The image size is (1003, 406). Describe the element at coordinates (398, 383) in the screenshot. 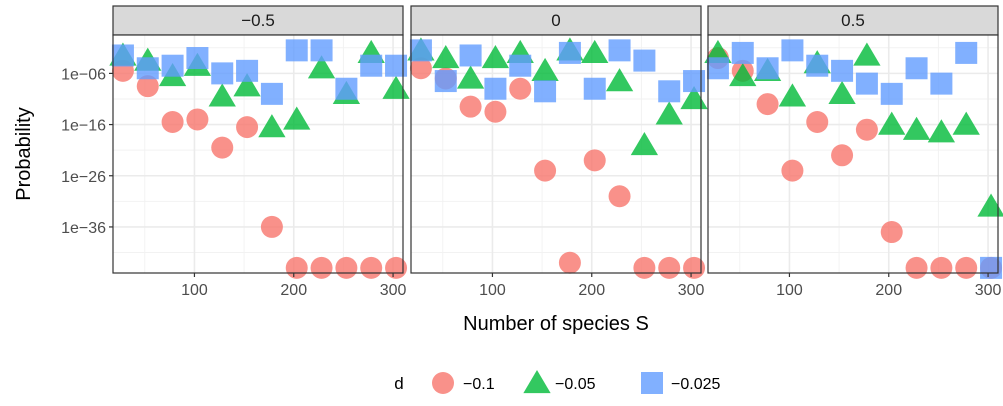

I see `legend-title: d` at that location.